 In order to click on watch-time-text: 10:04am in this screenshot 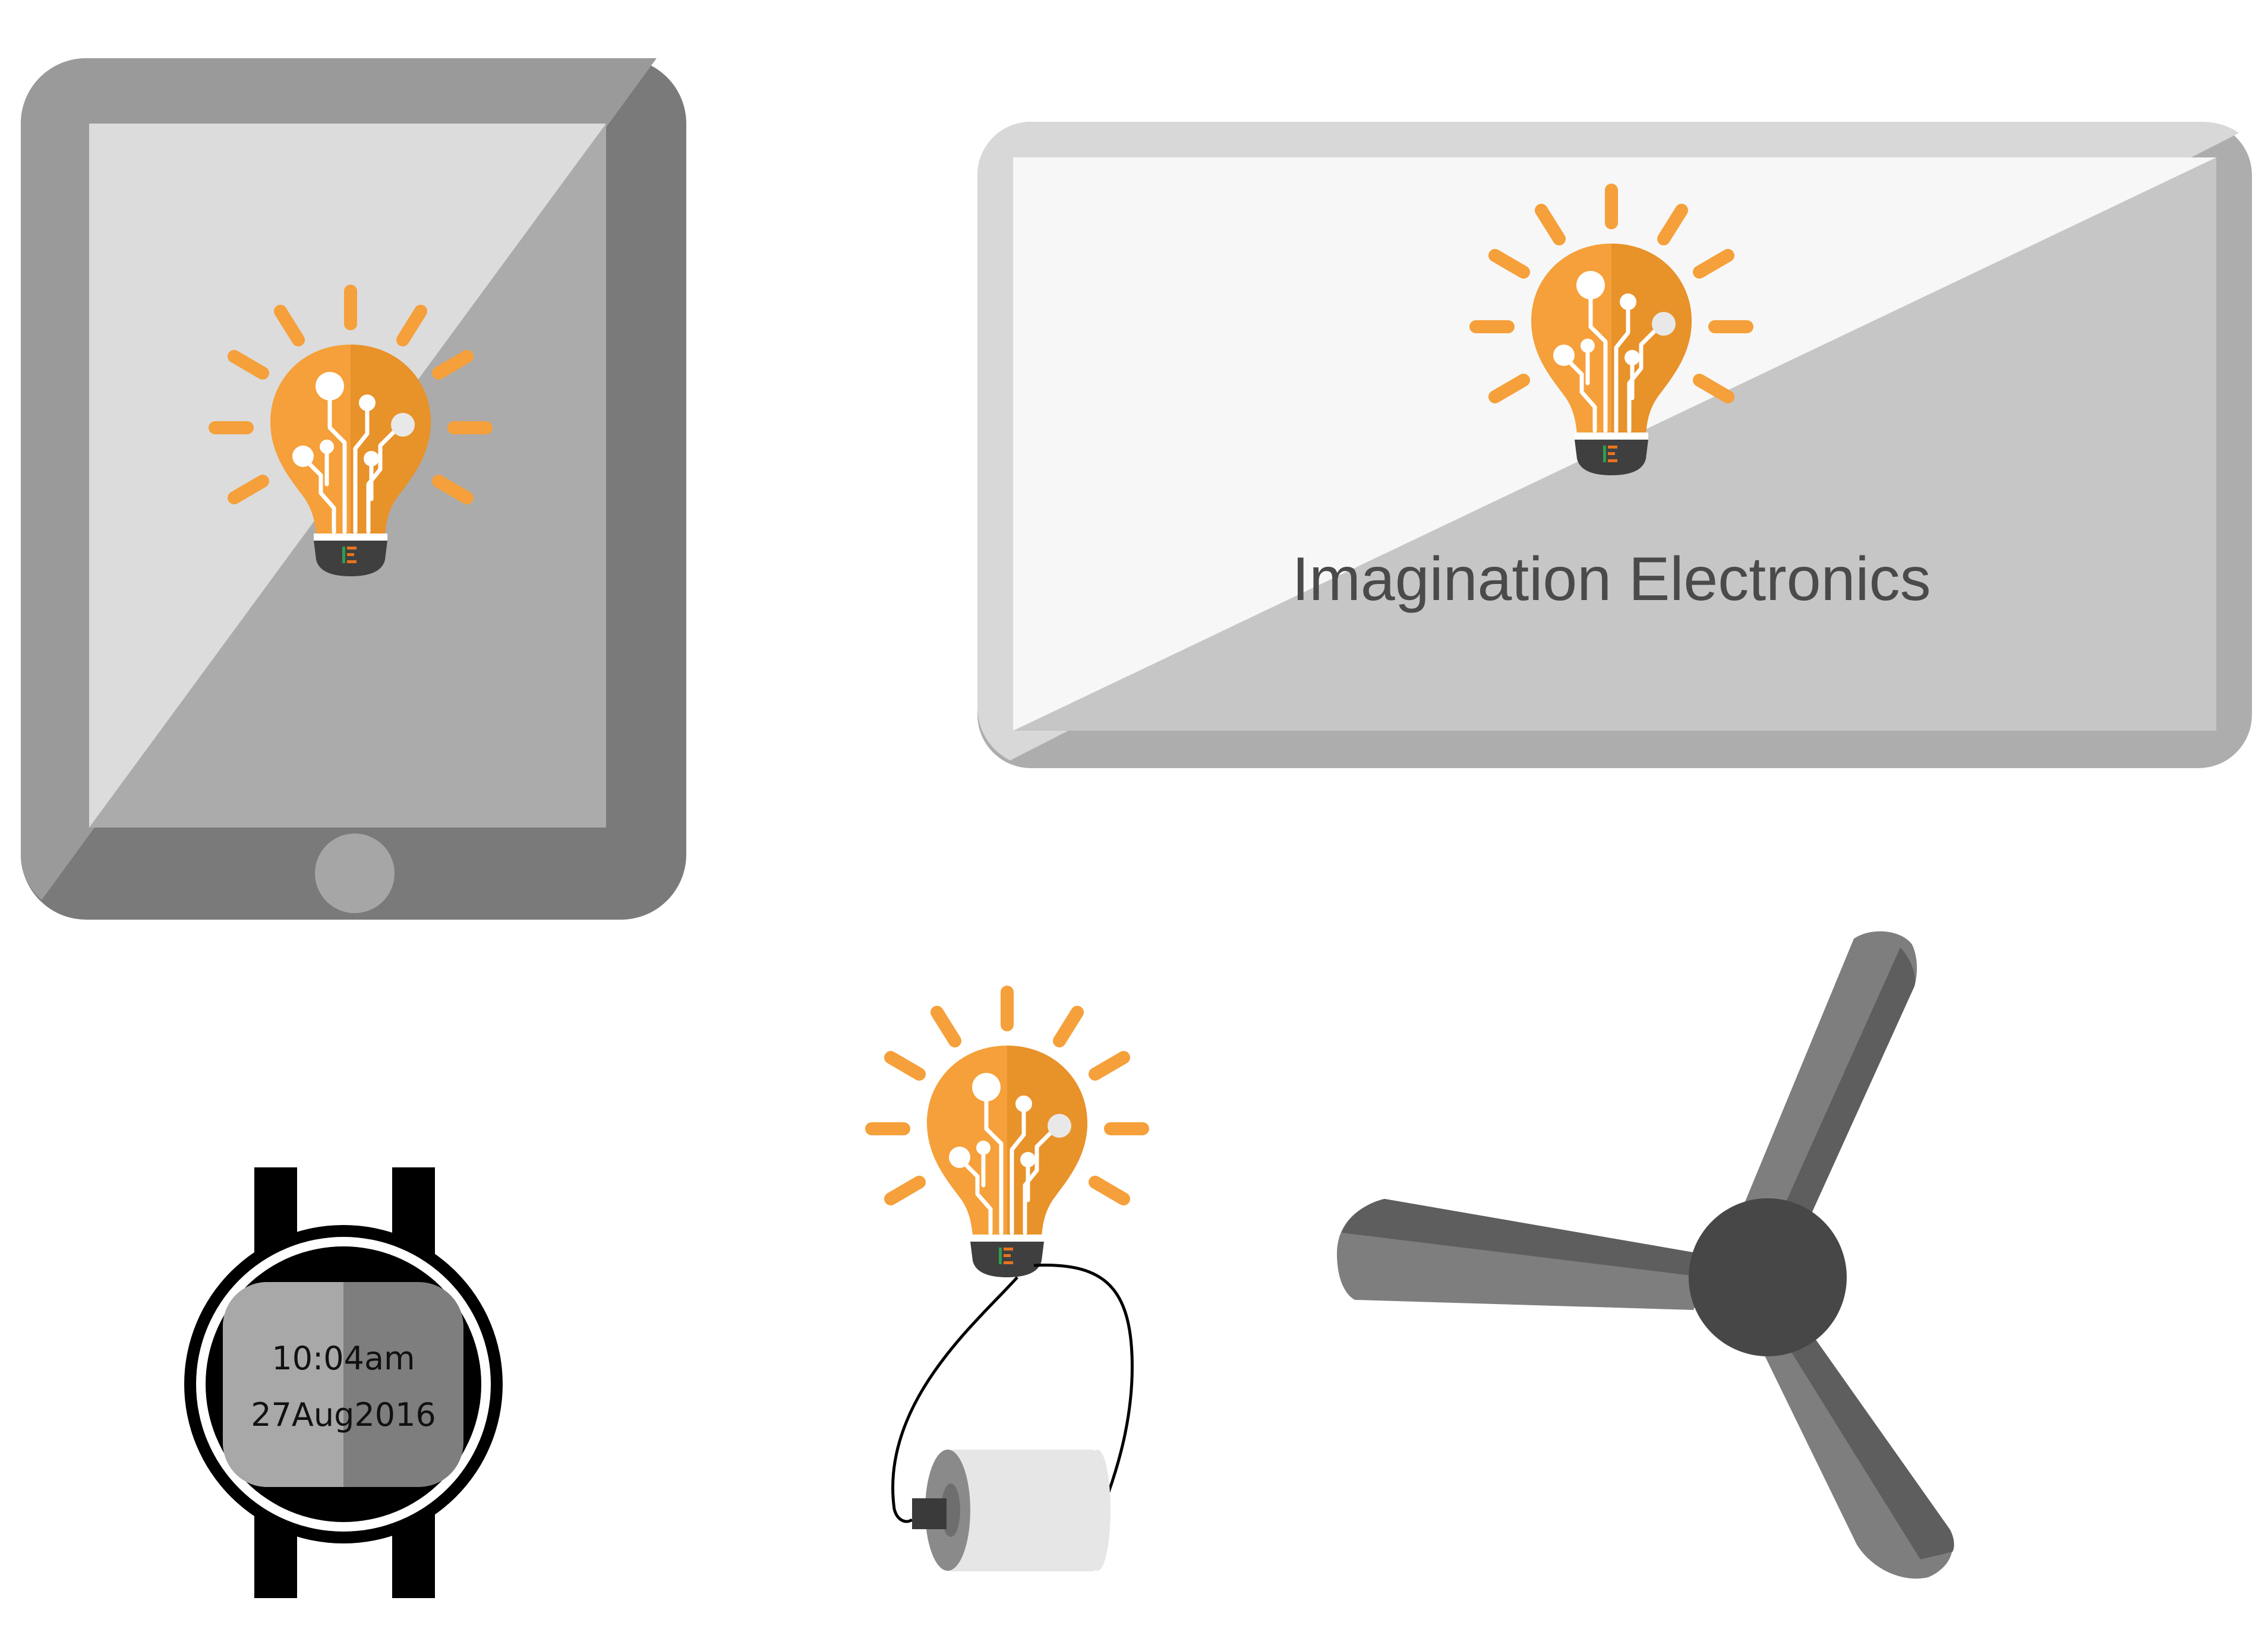, I will do `click(343, 1358)`.